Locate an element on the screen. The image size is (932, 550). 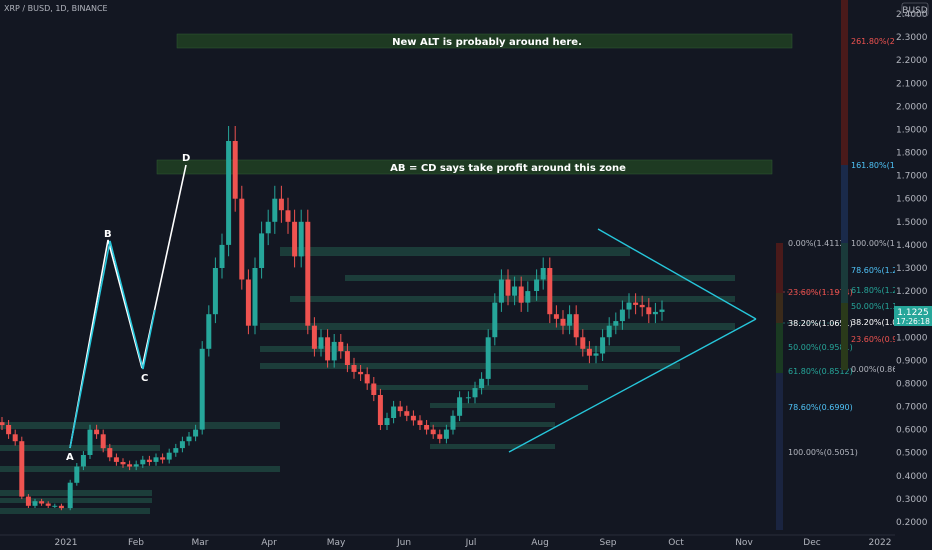
price-tick-label: 1.9000 is located at coordinates (912, 131).